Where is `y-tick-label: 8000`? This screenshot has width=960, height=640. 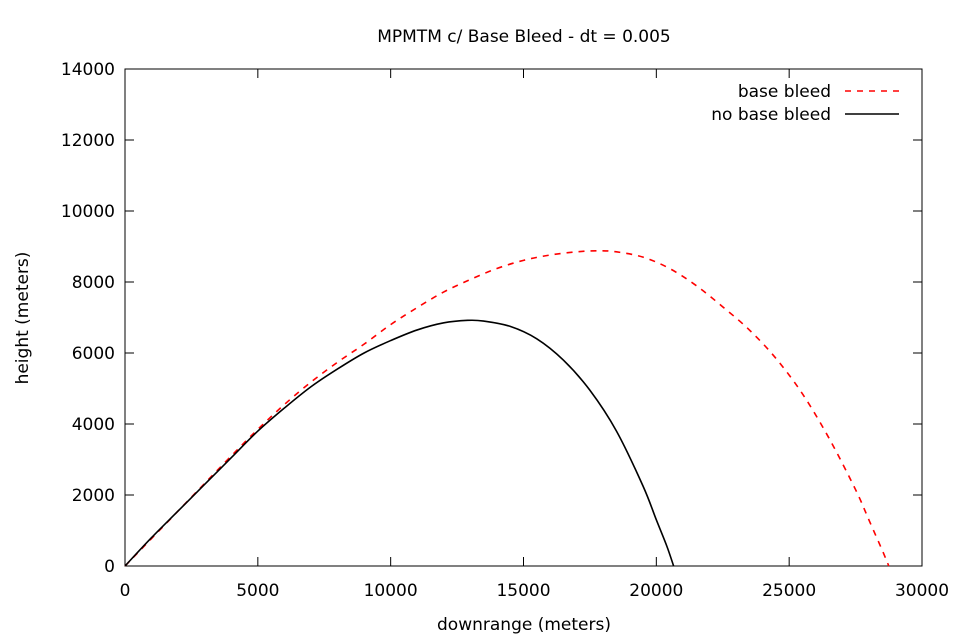 y-tick-label: 8000 is located at coordinates (93, 283).